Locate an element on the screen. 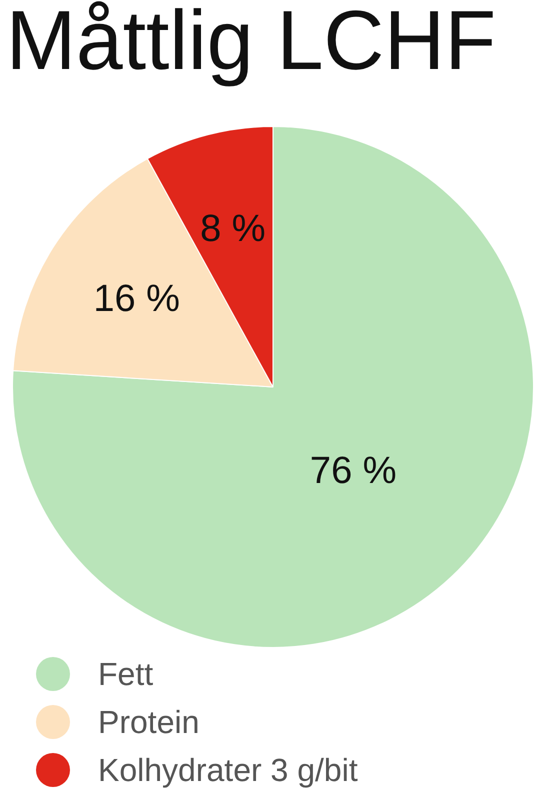 This screenshot has width=546, height=798. legend-label: Fett is located at coordinates (126, 674).